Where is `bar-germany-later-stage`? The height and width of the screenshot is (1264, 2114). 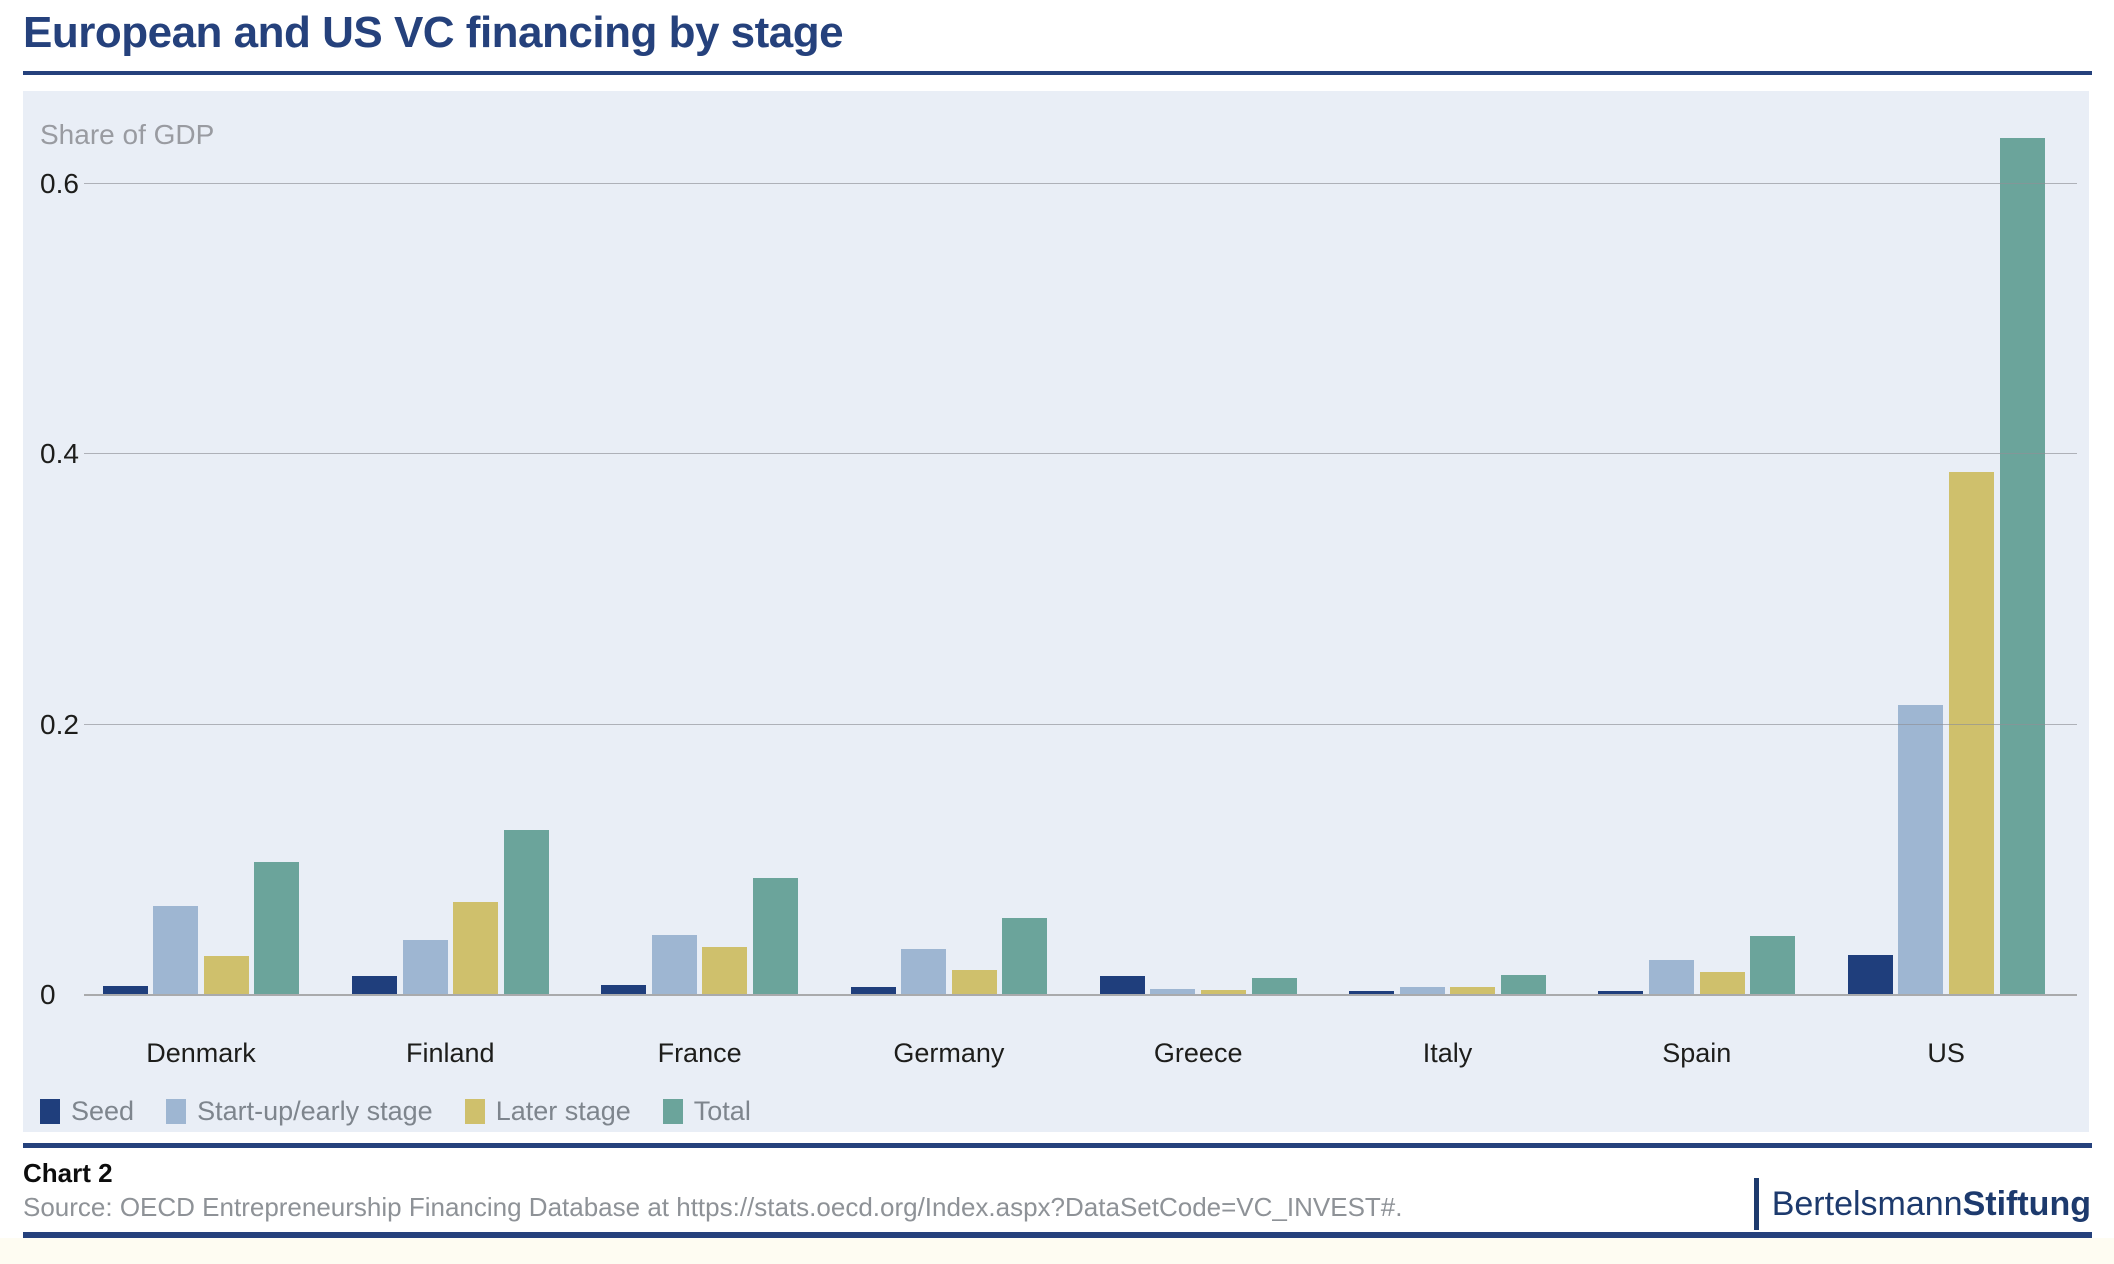
bar-germany-later-stage is located at coordinates (974, 981).